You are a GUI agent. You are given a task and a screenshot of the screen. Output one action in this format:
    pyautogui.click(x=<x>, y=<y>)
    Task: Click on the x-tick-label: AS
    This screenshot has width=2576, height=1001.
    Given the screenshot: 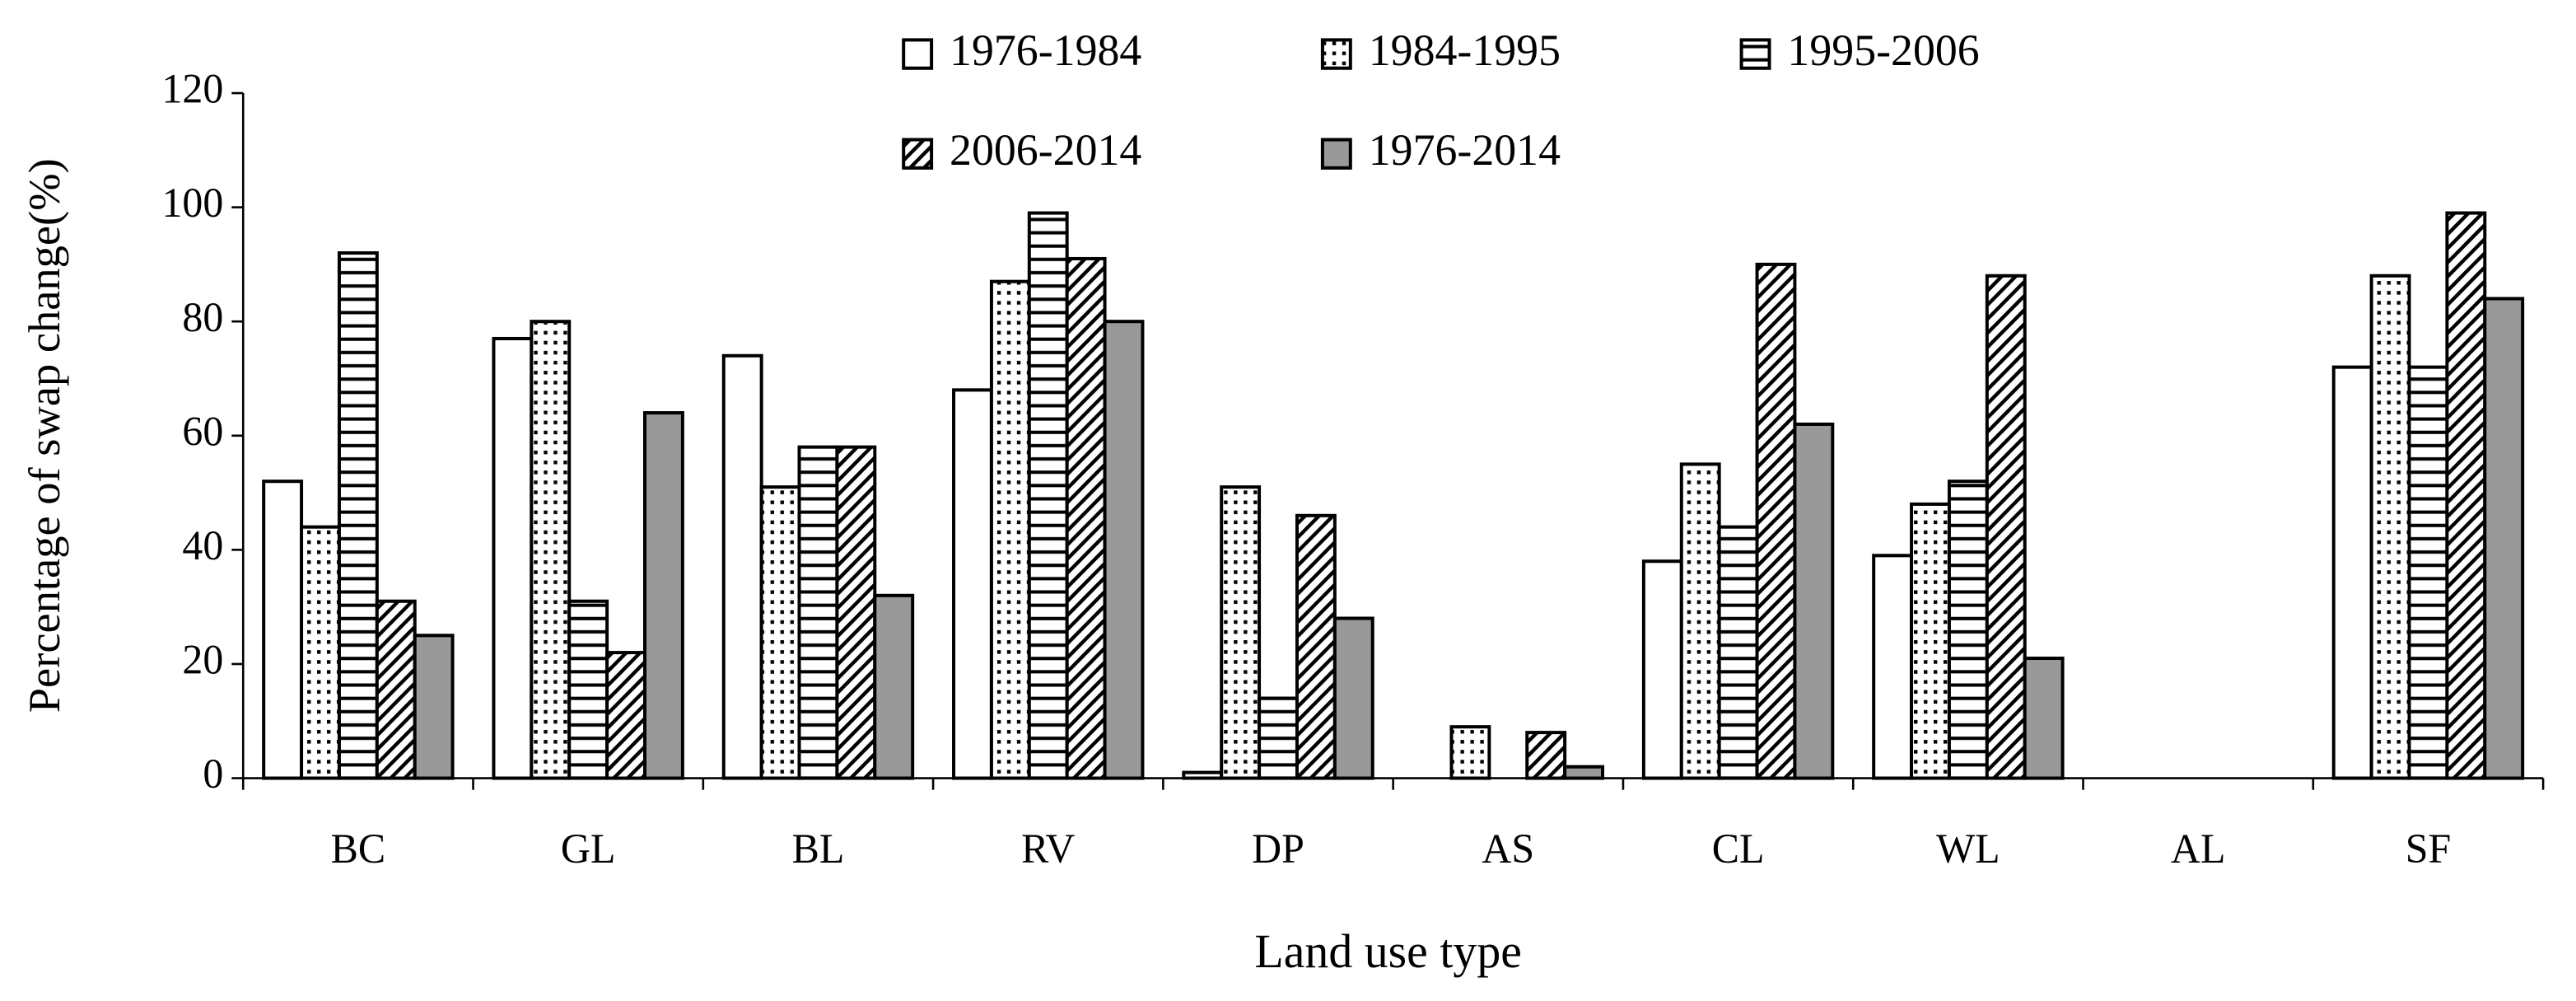 What is the action you would take?
    pyautogui.click(x=1508, y=849)
    